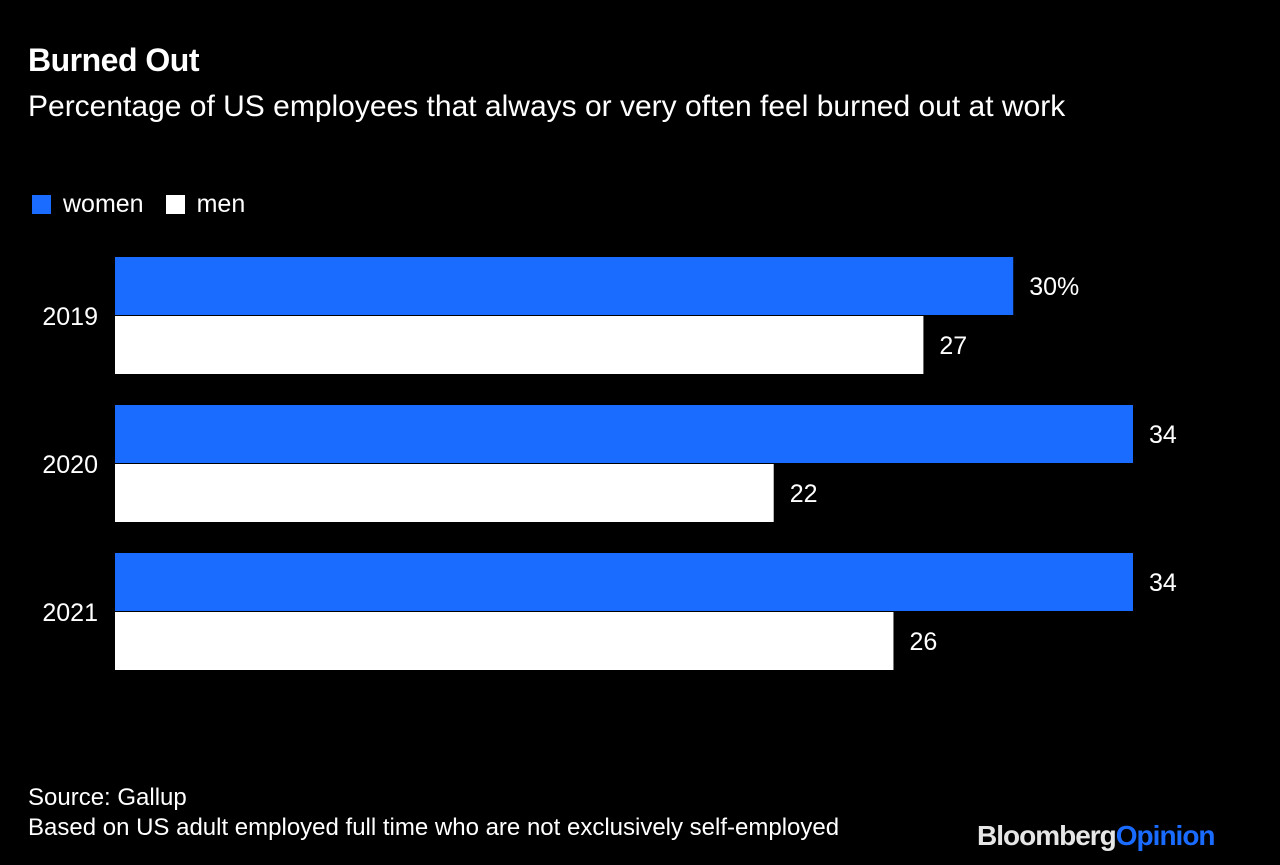 The image size is (1280, 865). What do you see at coordinates (149, 204) in the screenshot?
I see `legend: women men` at bounding box center [149, 204].